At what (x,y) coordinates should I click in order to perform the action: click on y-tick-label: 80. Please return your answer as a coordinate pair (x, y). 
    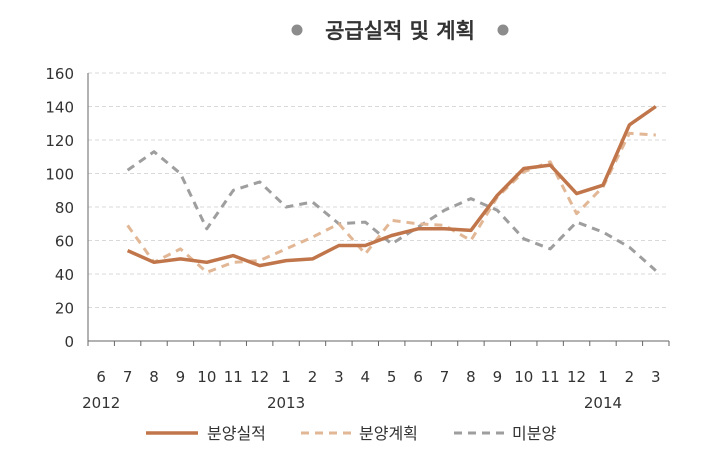
    Looking at the image, I should click on (64, 208).